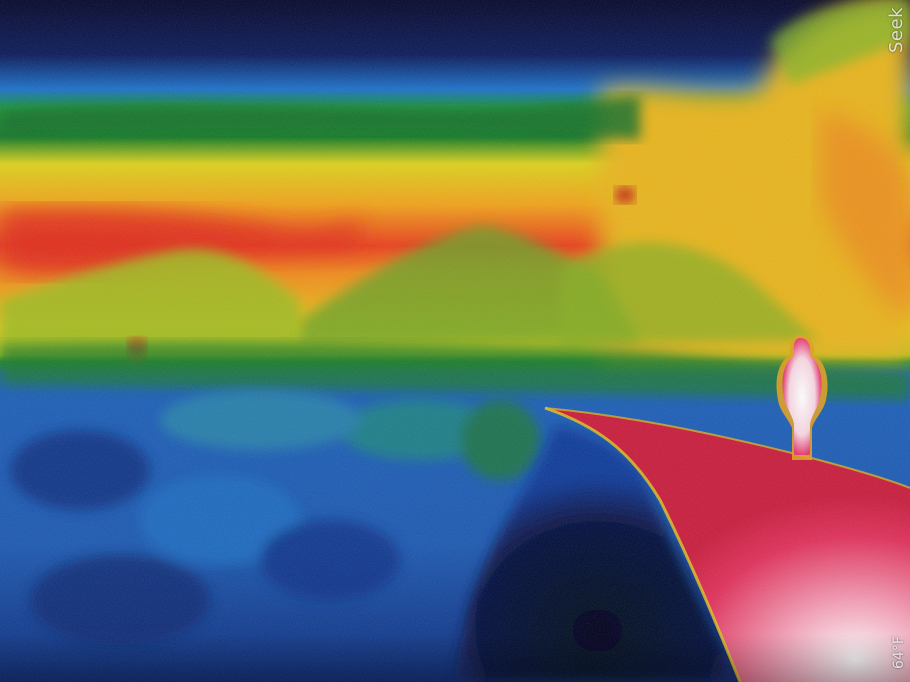 This screenshot has width=910, height=682. I want to click on bottom-fade-band, so click(455, 658).